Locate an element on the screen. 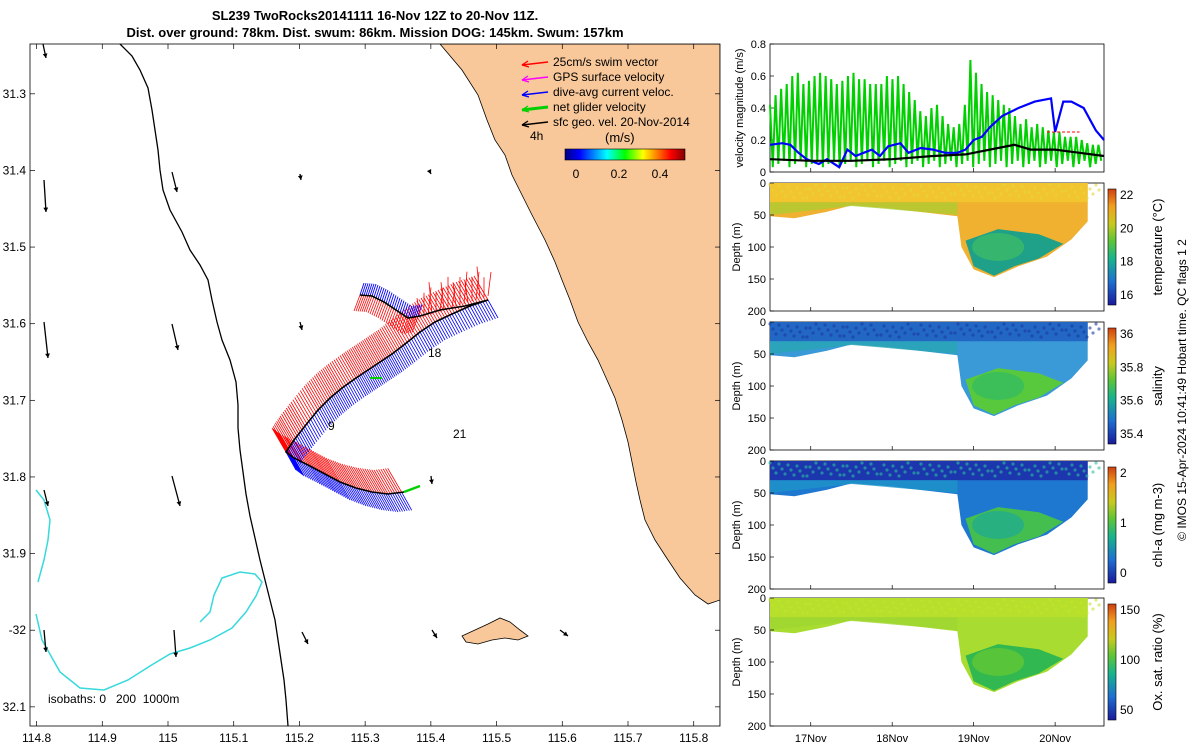 The image size is (1200, 750). legend-label: dive-avg current veloc. is located at coordinates (613, 92).